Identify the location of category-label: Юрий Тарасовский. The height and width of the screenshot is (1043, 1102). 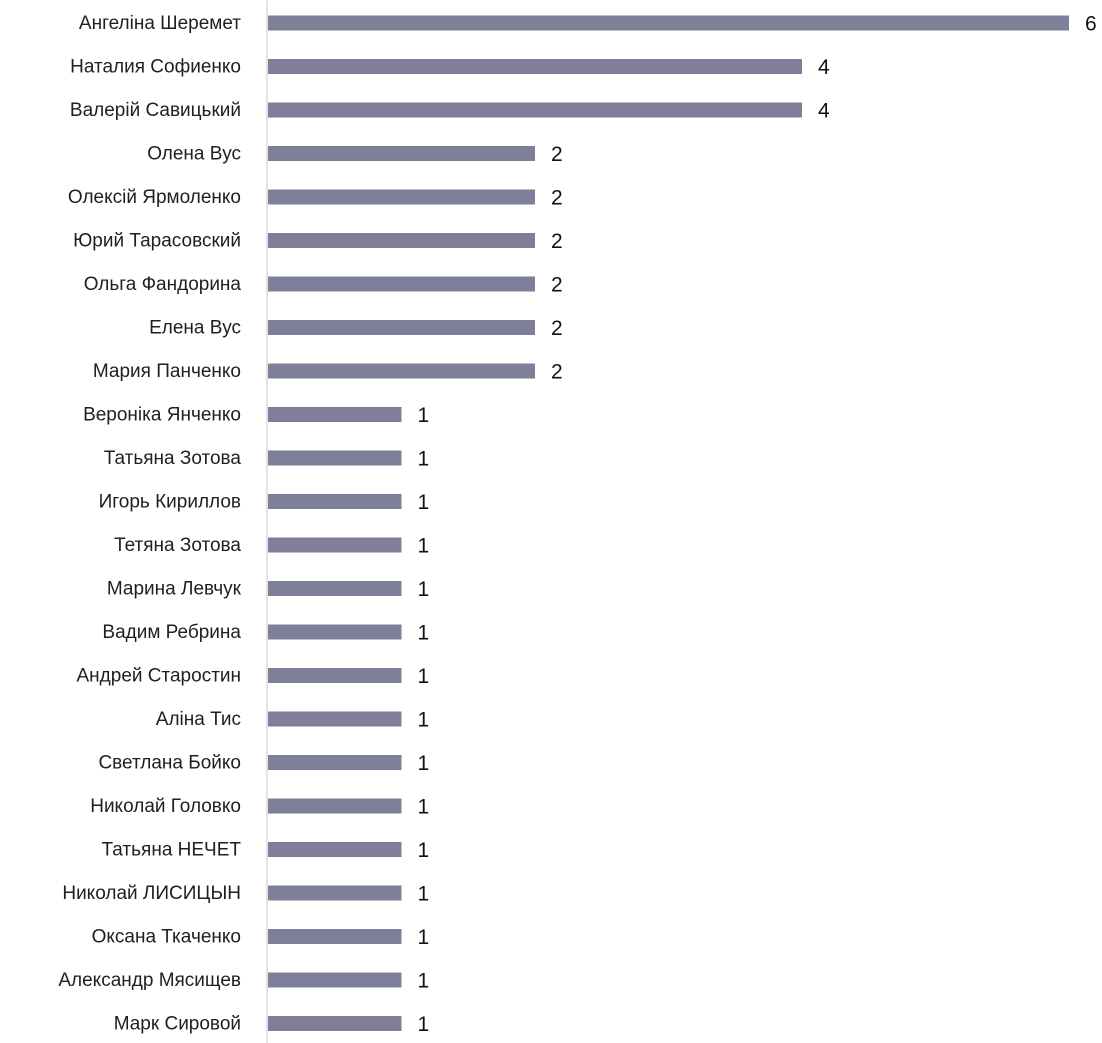
(157, 241).